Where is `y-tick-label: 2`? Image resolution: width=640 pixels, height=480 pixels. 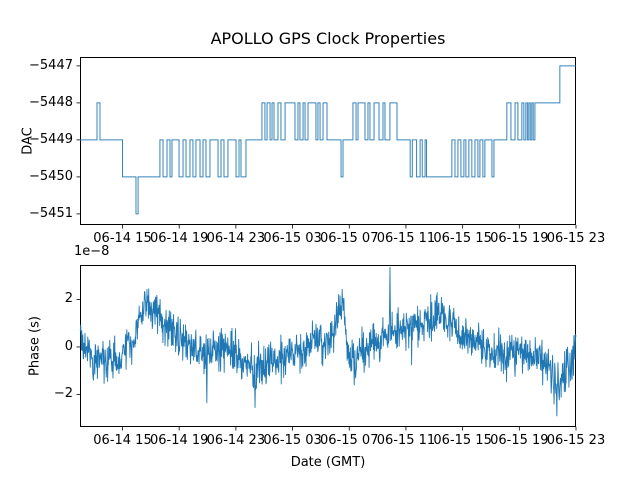 y-tick-label: 2 is located at coordinates (68, 299).